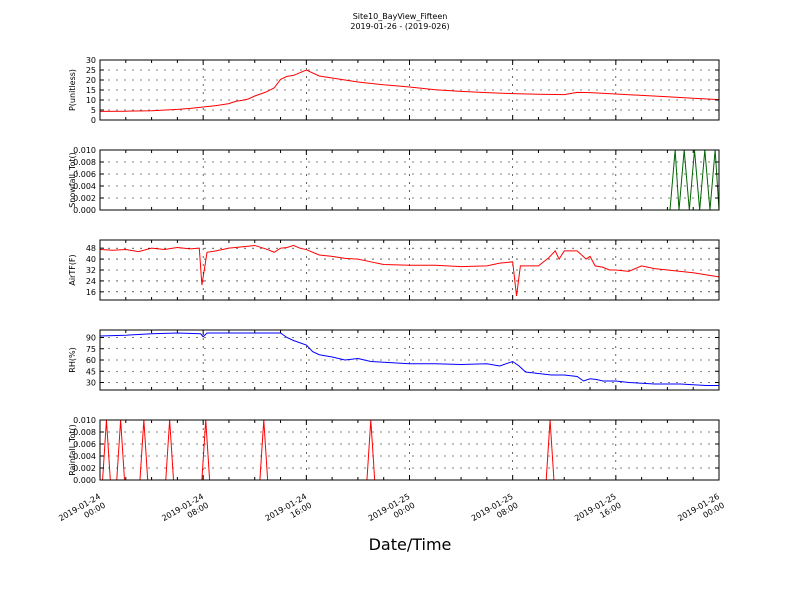 The width and height of the screenshot is (800, 600). I want to click on y-axis-label: RH(%), so click(72, 359).